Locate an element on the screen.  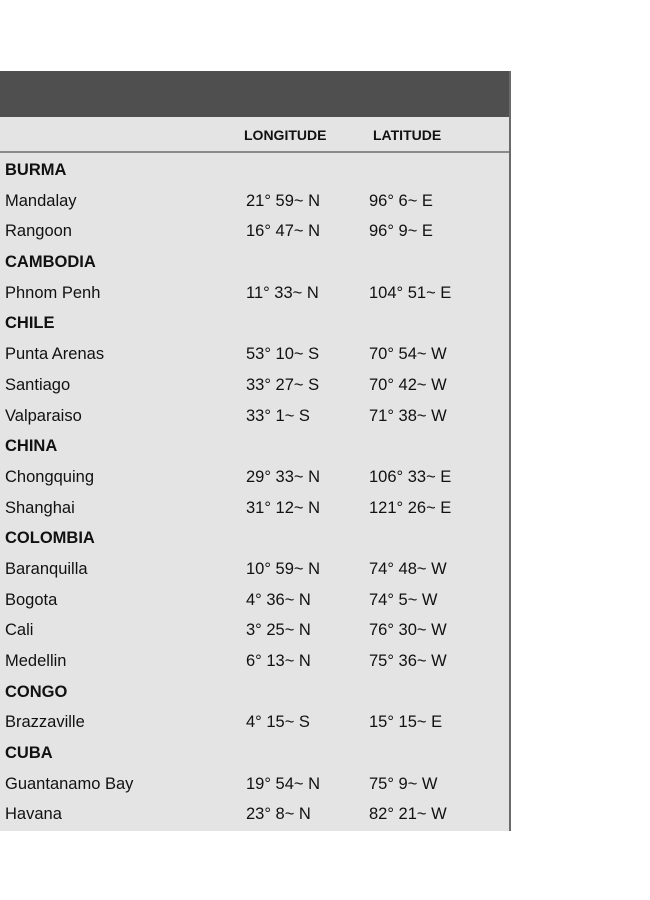
longitude-value: 11° 33~ N is located at coordinates (282, 292).